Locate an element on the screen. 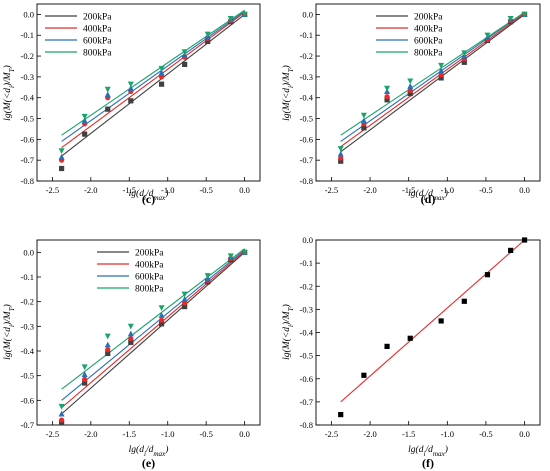  y-tick-label: -0.8 is located at coordinates (27, 181).